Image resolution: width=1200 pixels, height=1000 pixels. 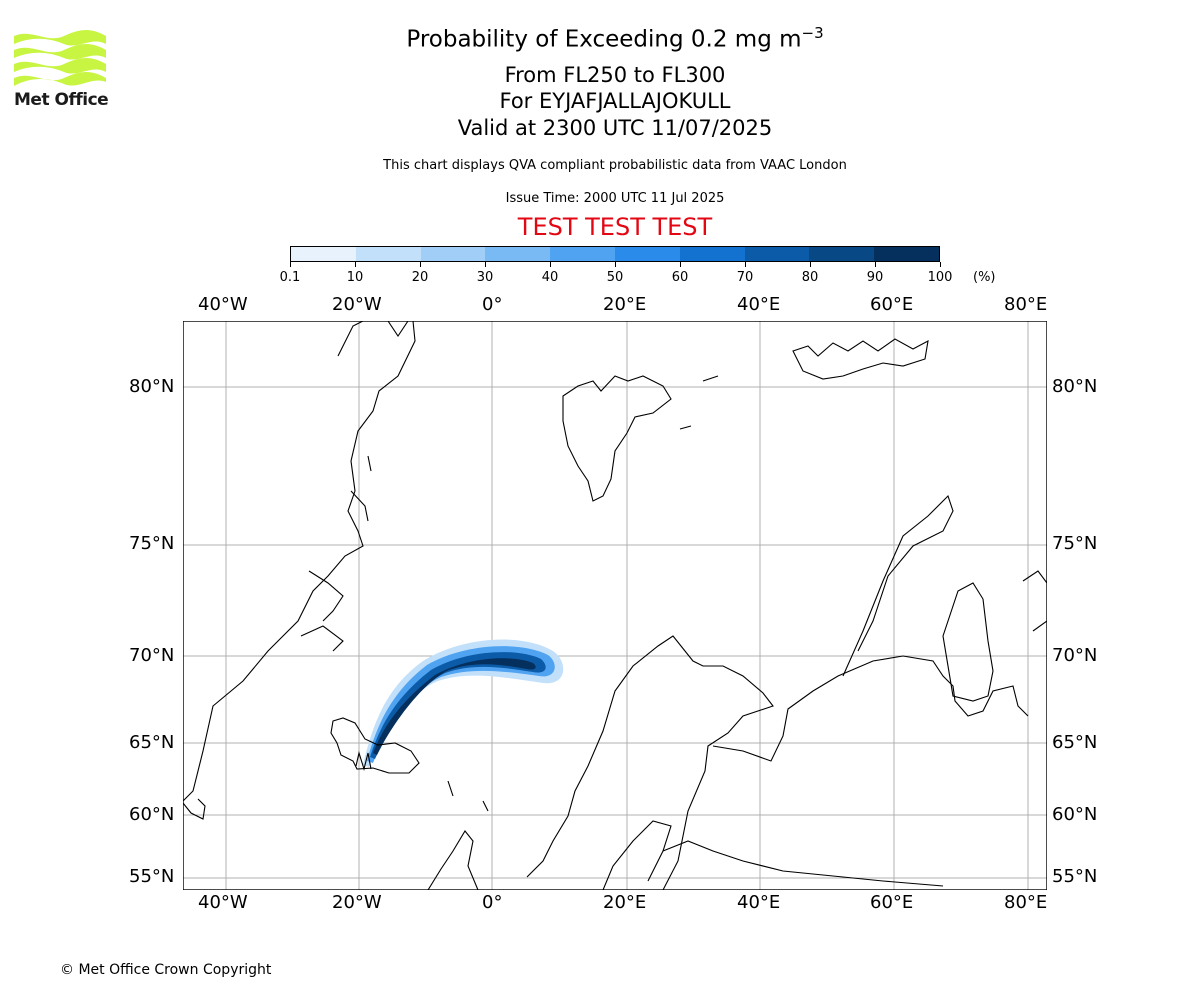 What do you see at coordinates (875, 277) in the screenshot?
I see `colorbar-tick-label: 90` at bounding box center [875, 277].